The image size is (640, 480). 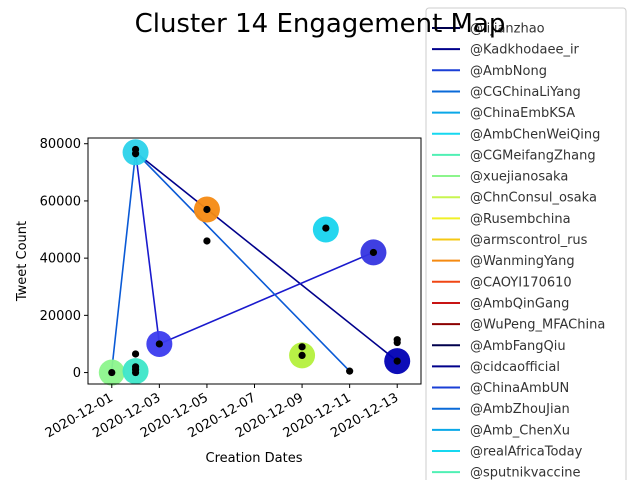 I want to click on legend-label-21: @realAfricaToday, so click(x=526, y=452).